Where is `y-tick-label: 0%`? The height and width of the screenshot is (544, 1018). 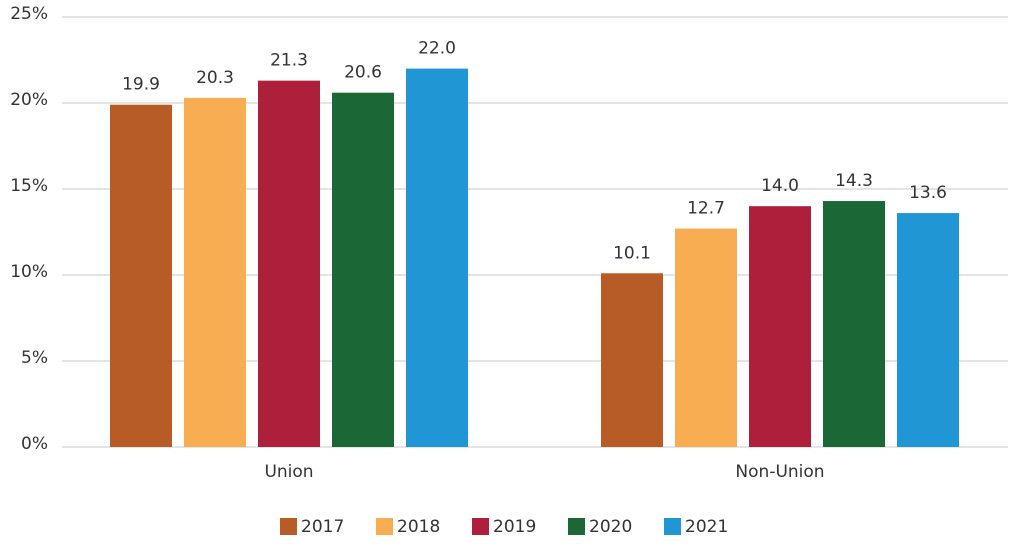 y-tick-label: 0% is located at coordinates (34, 444).